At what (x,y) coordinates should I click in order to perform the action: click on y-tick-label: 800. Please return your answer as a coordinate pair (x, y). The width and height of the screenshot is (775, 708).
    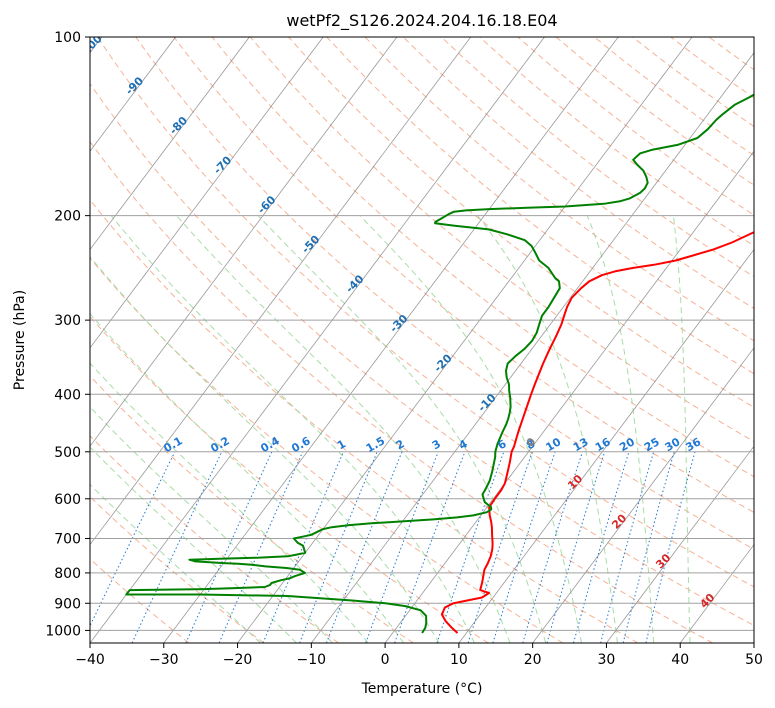
    Looking at the image, I should click on (67, 574).